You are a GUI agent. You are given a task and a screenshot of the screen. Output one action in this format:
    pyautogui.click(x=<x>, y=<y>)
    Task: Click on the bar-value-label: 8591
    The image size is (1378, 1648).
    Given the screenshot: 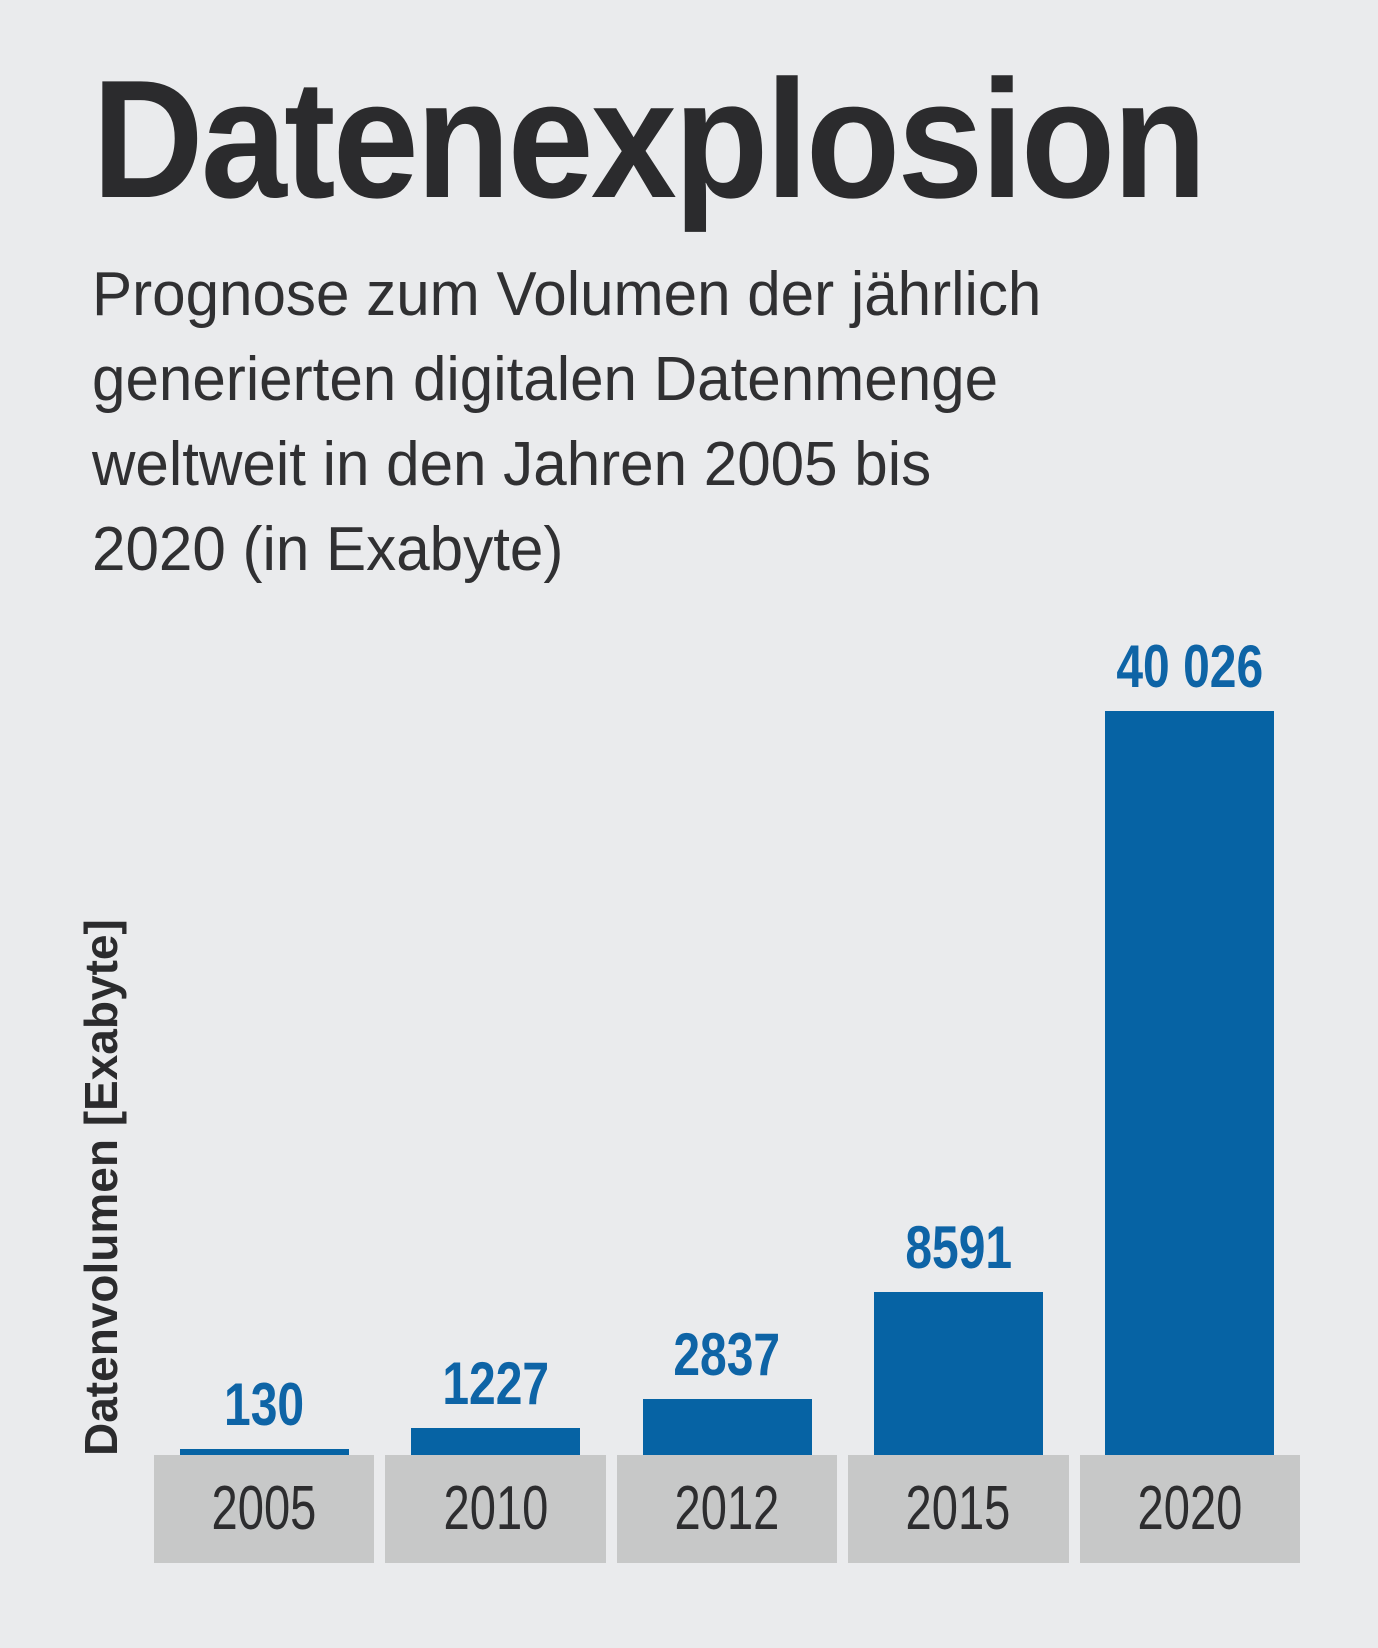 What is the action you would take?
    pyautogui.click(x=958, y=1247)
    